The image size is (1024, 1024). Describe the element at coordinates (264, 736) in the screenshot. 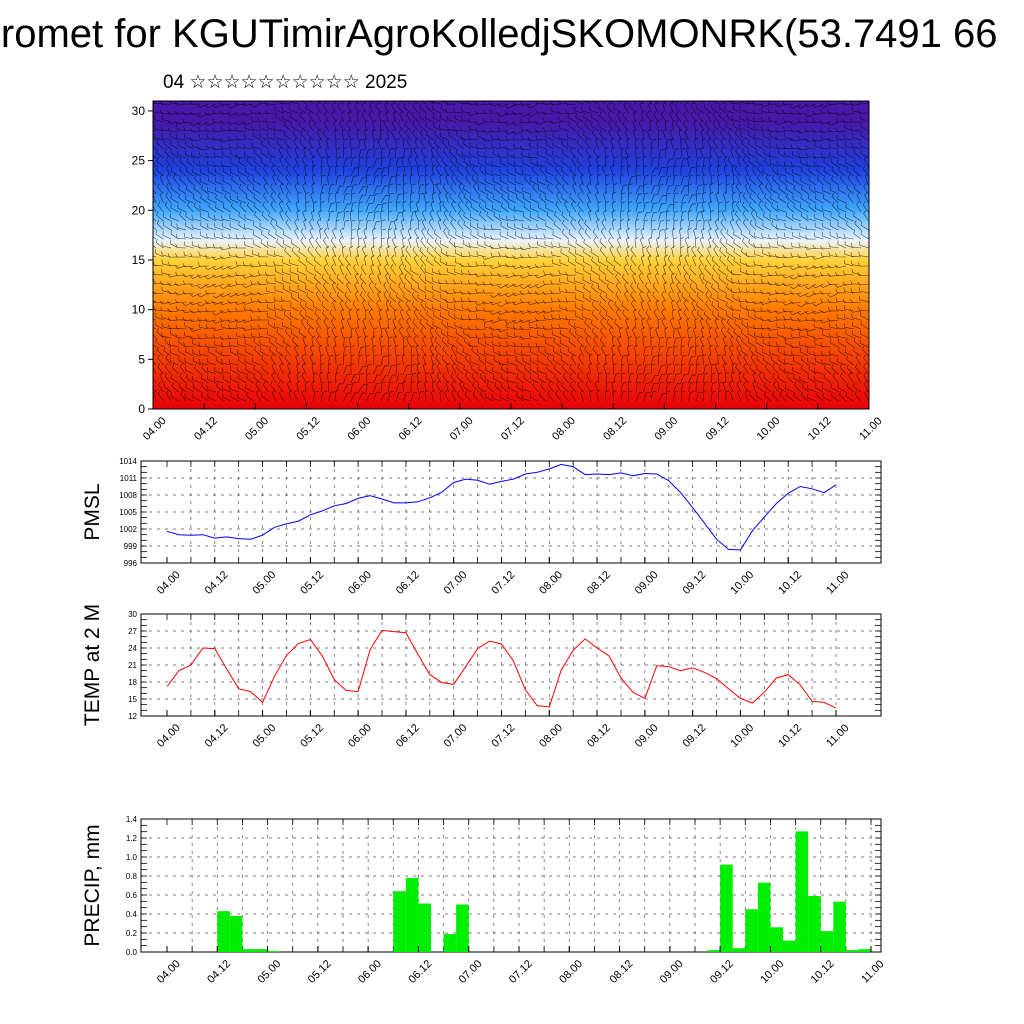

I see `temp-x-tick-label: 05.00` at that location.